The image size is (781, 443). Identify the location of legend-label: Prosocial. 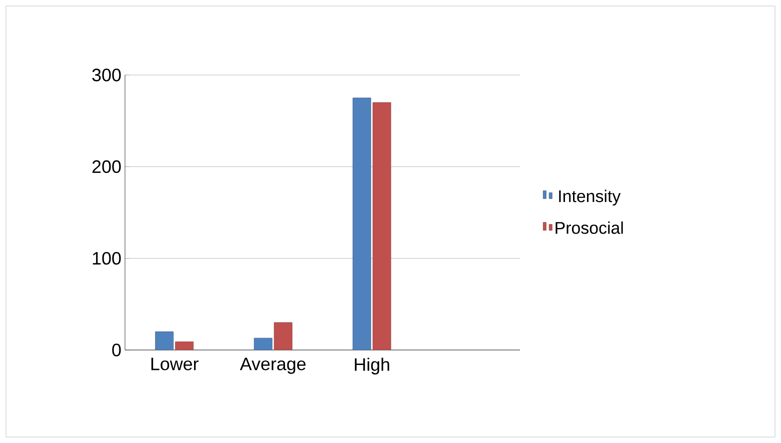
(589, 227).